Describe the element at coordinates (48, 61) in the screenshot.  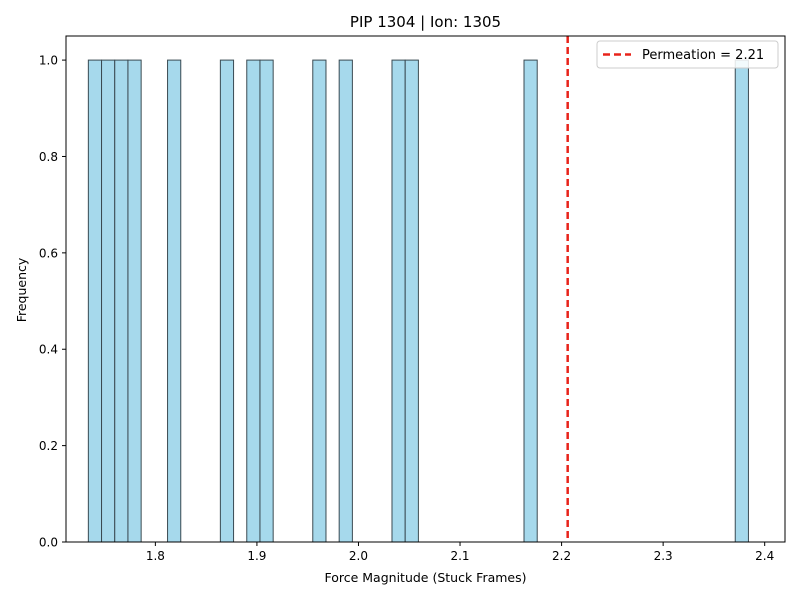
I see `y-tick-label: 1.0` at that location.